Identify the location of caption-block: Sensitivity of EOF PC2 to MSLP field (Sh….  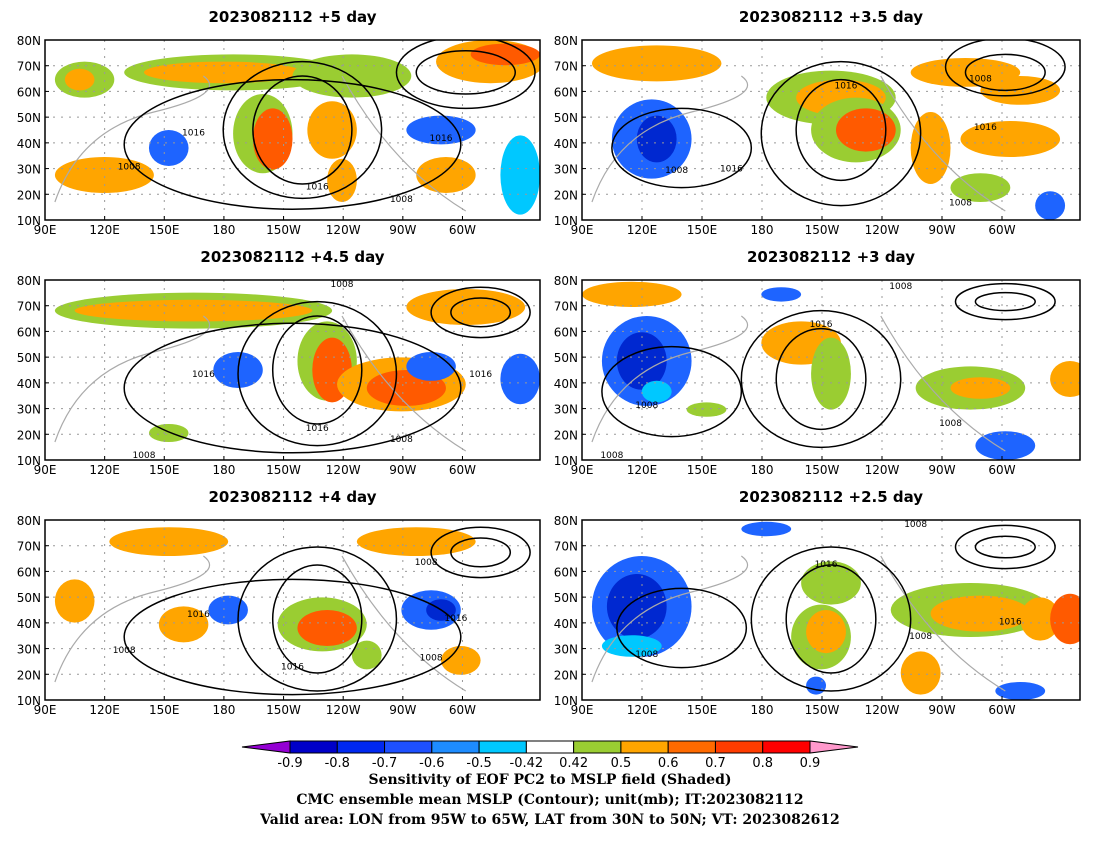
(550, 800).